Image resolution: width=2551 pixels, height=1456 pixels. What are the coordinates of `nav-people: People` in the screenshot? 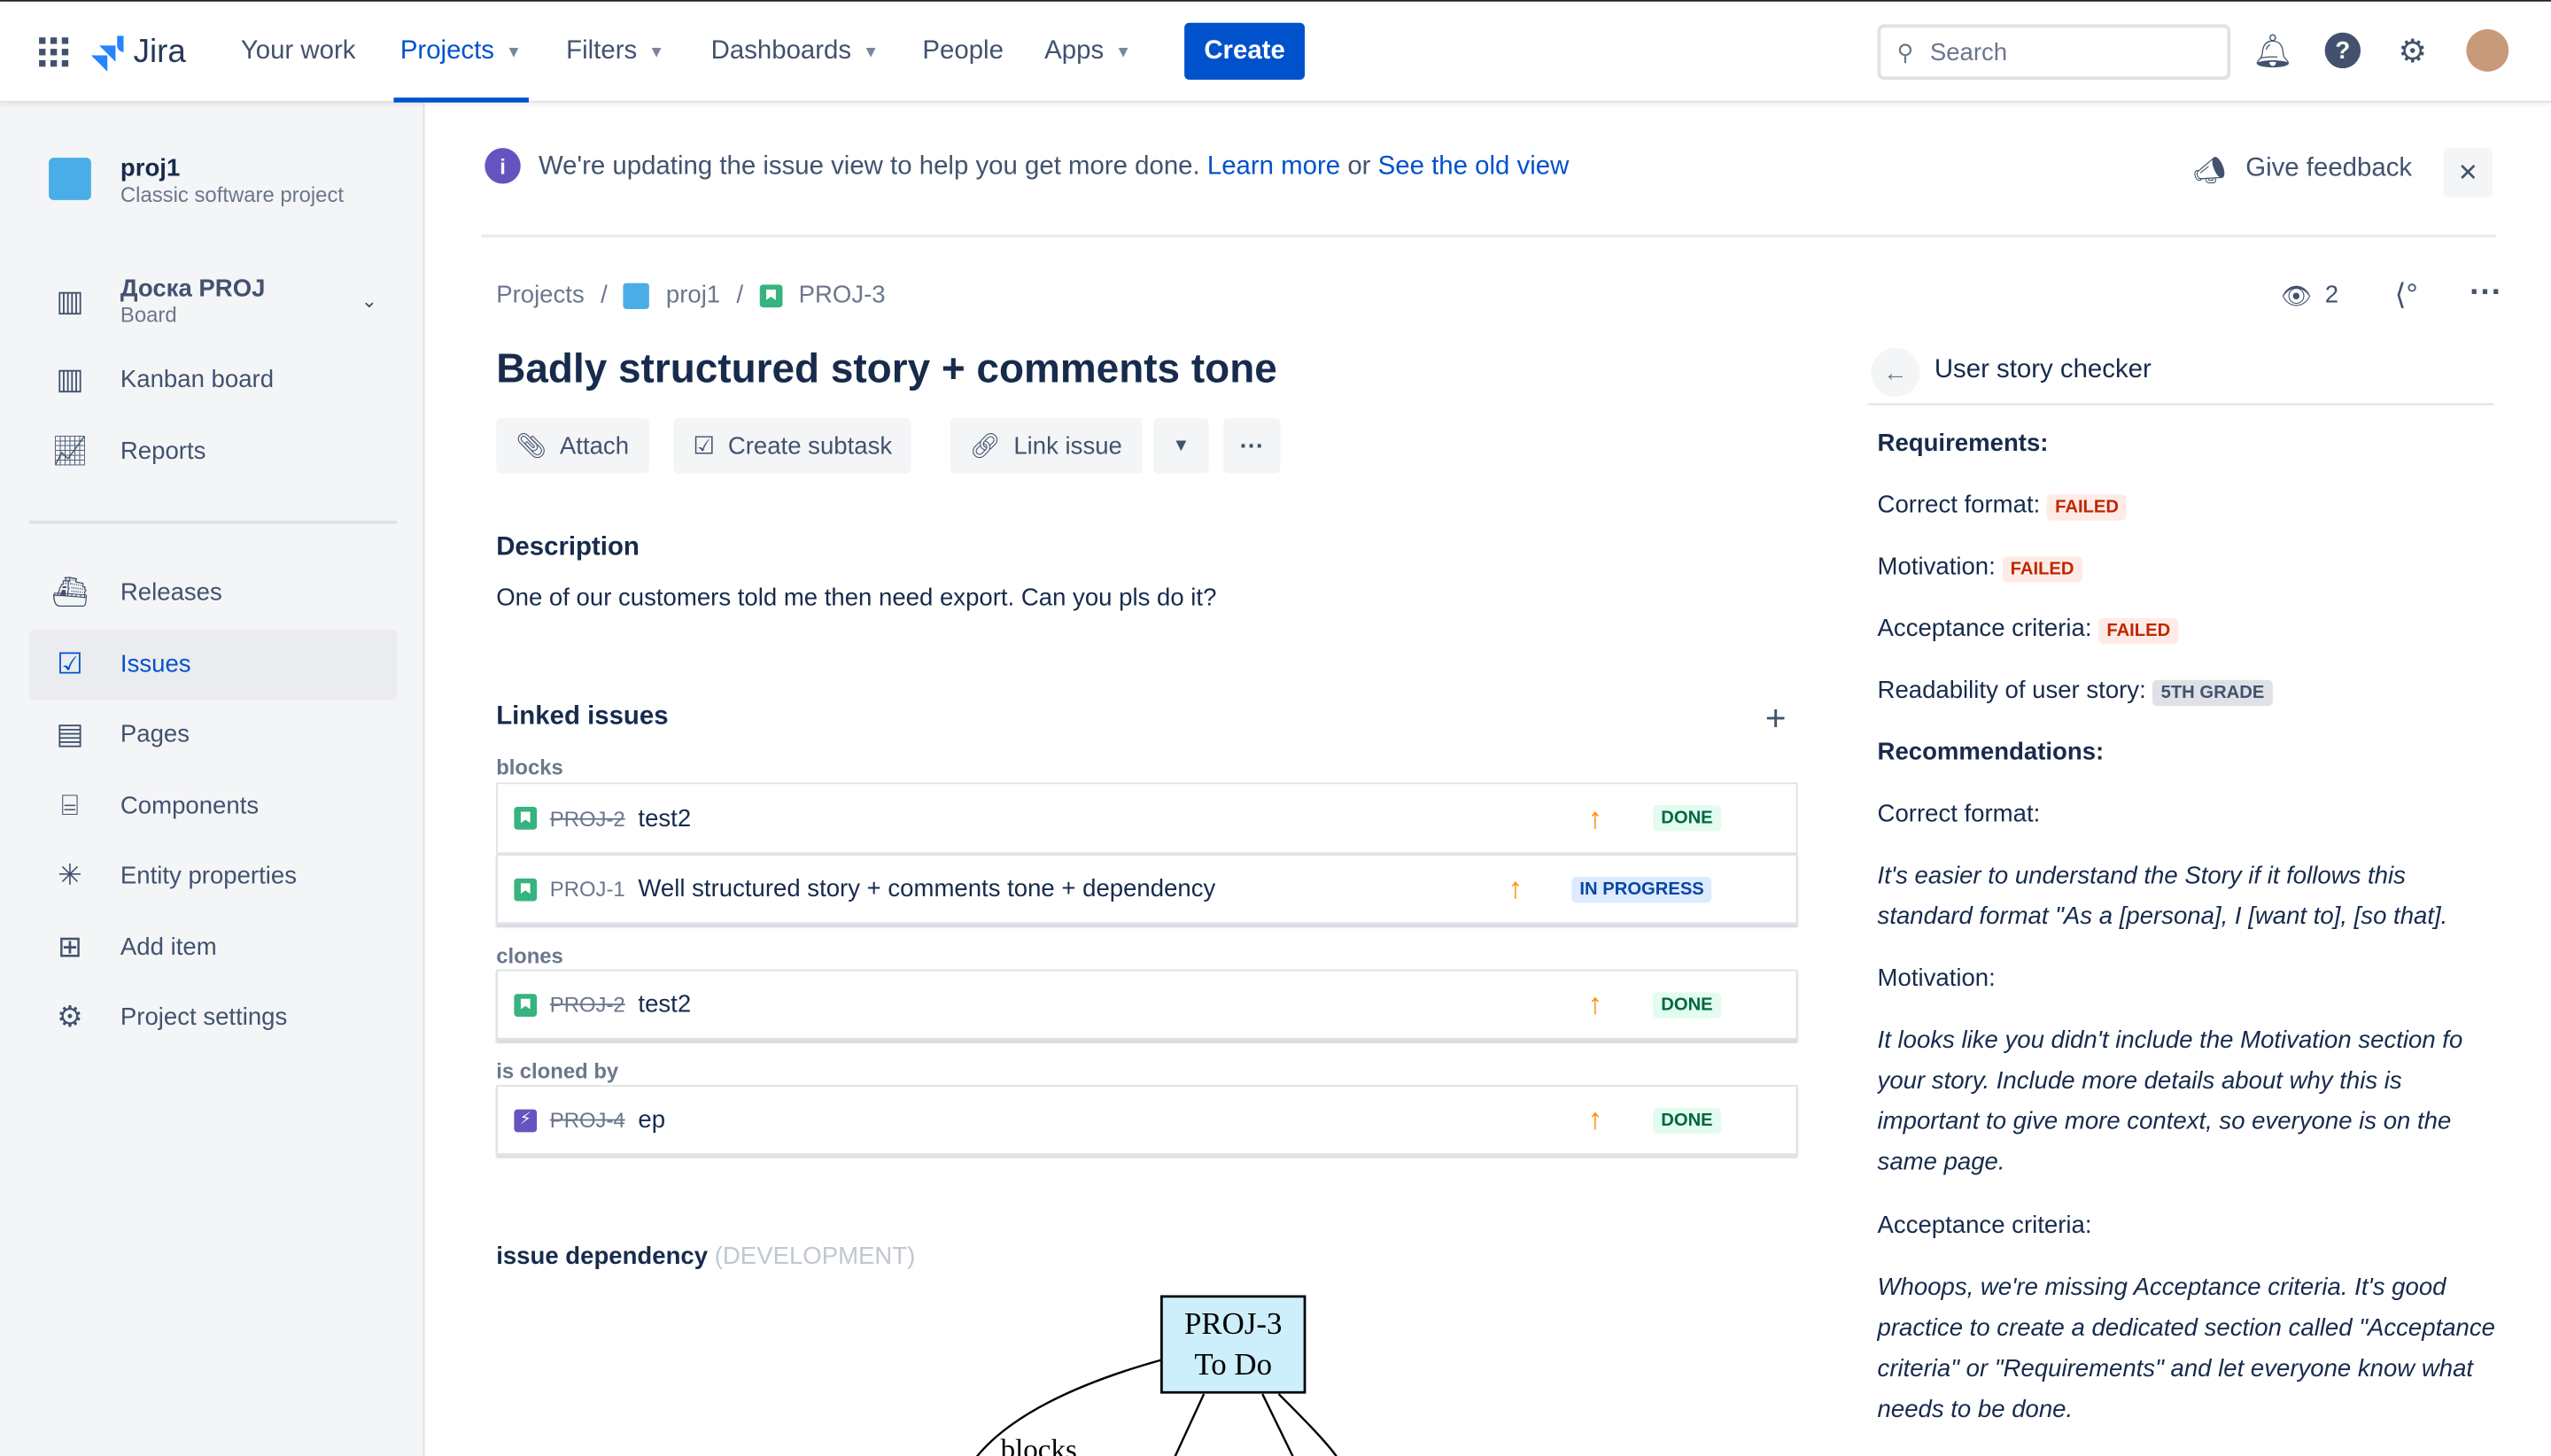 It's located at (963, 52).